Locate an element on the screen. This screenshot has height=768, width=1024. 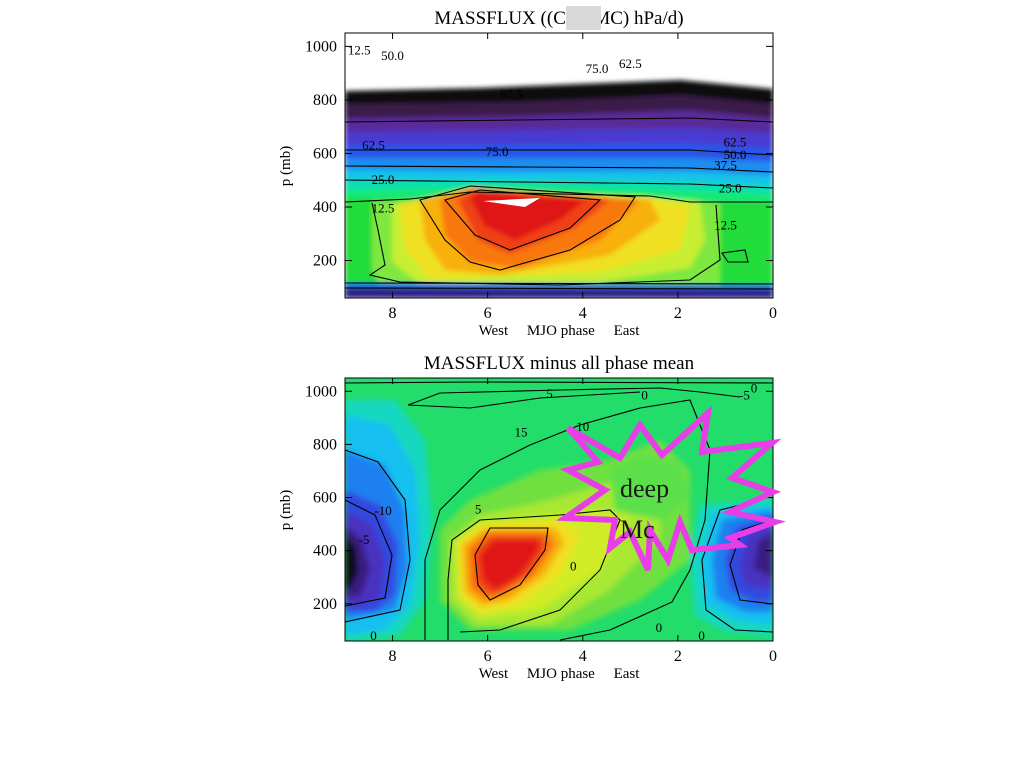
y-axis-top: 200 400 600 800 1000 is located at coordinates (539, 154).